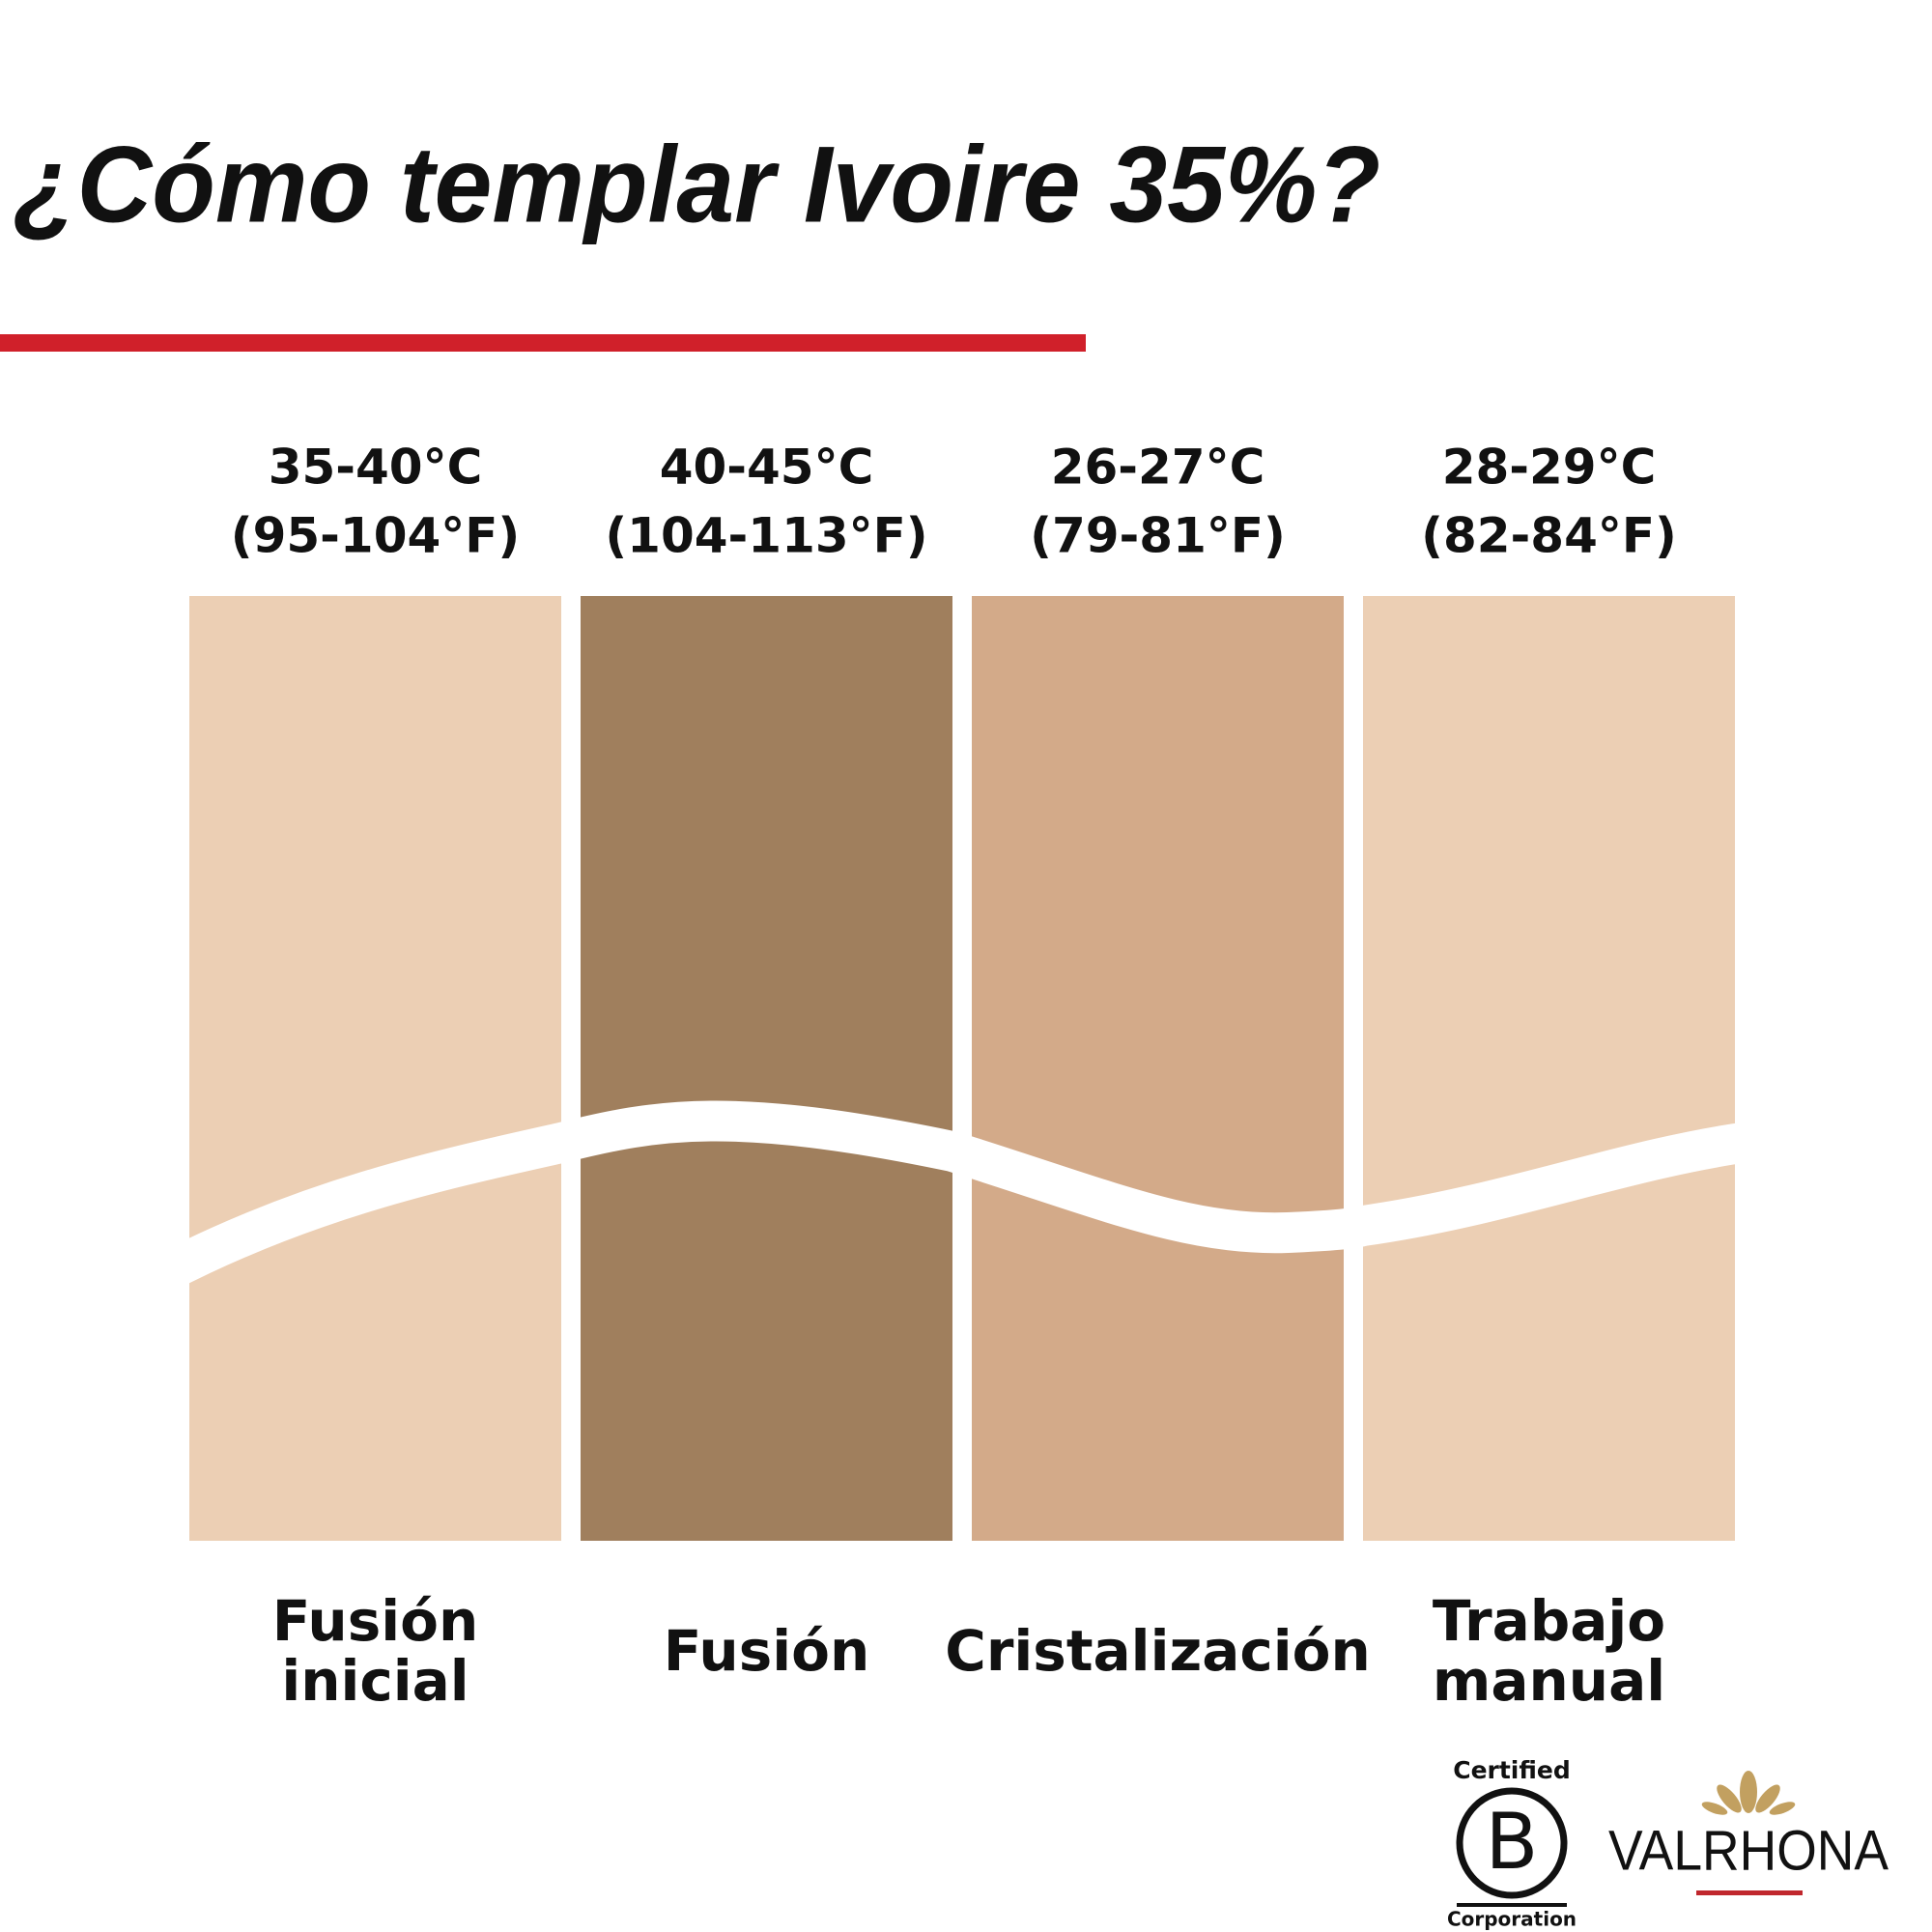 The image size is (1932, 1932). I want to click on valrhona-logo: VALRHONA, so click(1748, 1833).